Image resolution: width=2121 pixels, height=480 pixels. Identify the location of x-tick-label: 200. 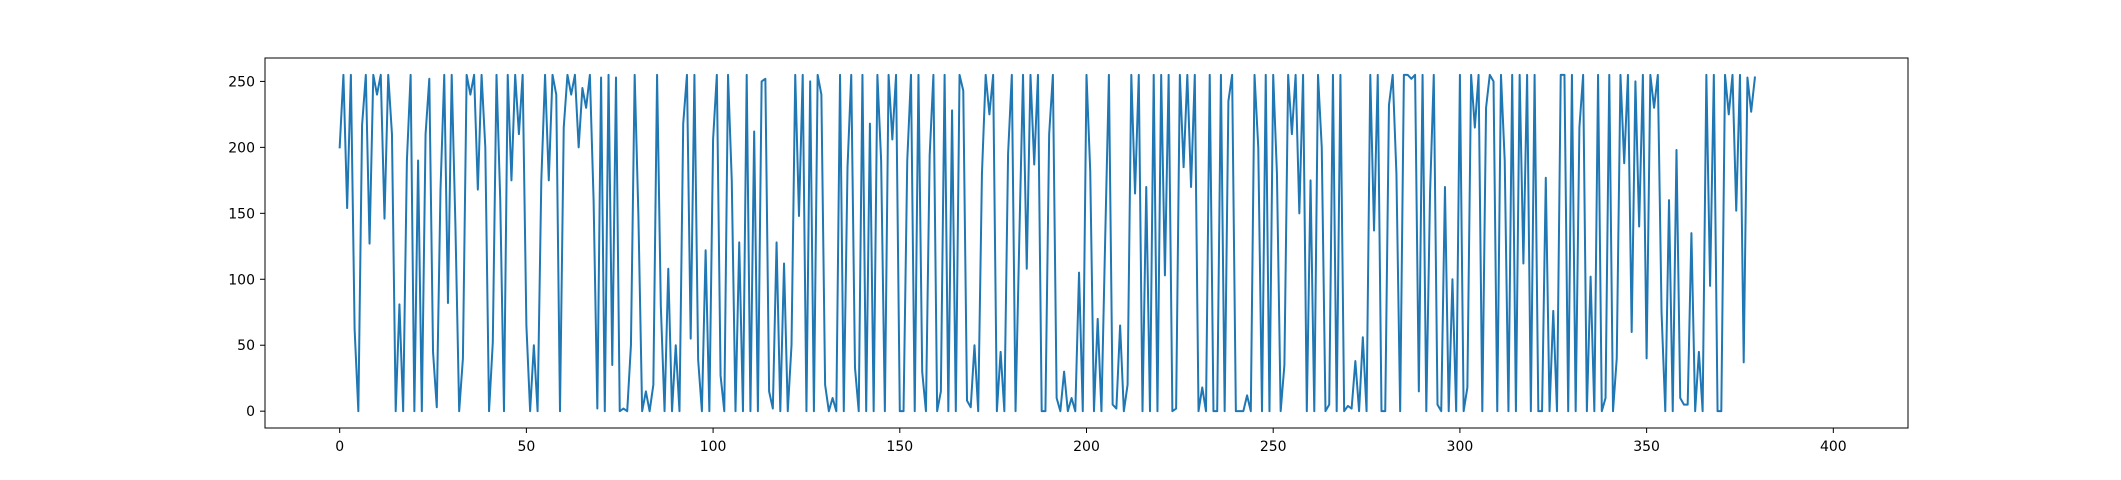
(1086, 447).